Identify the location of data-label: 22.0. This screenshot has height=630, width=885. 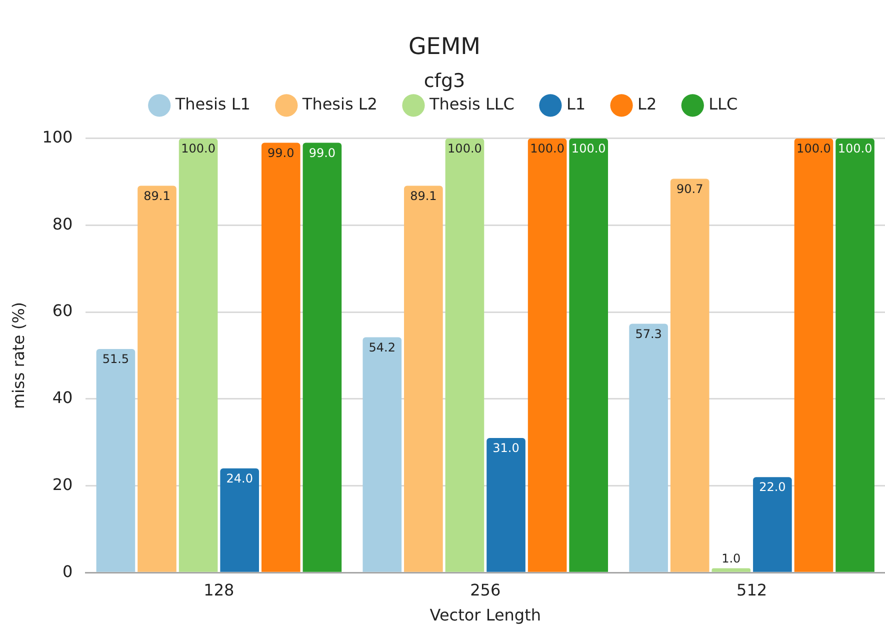
(772, 487).